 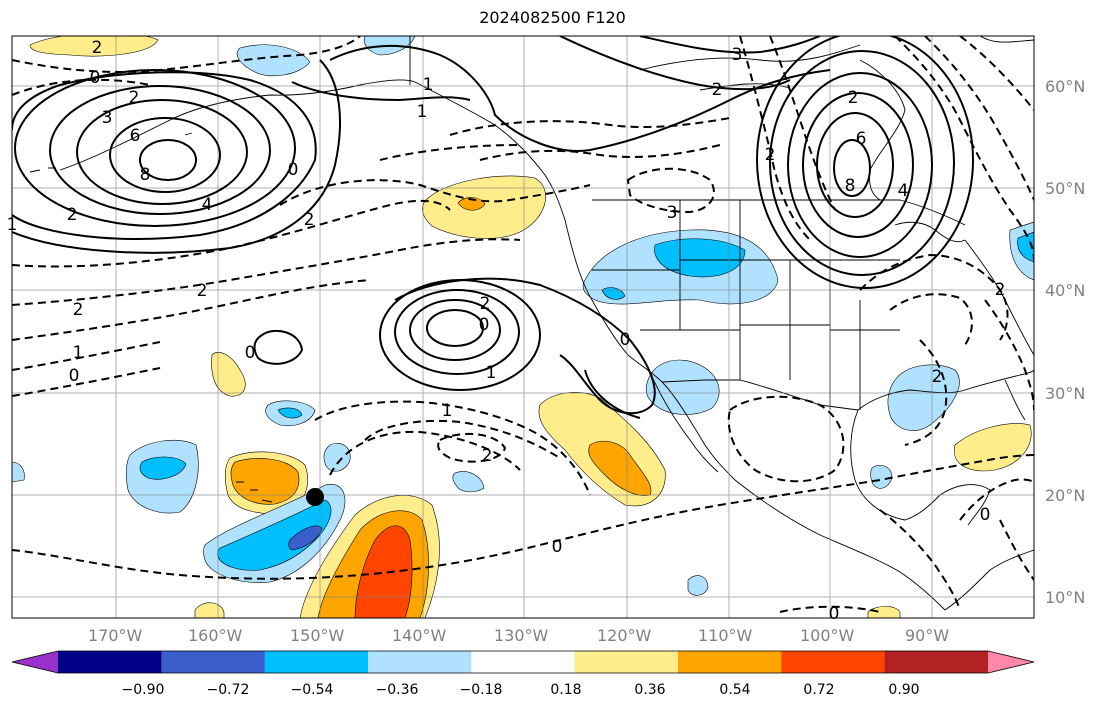 What do you see at coordinates (1065, 495) in the screenshot?
I see `lat-label: 20°N` at bounding box center [1065, 495].